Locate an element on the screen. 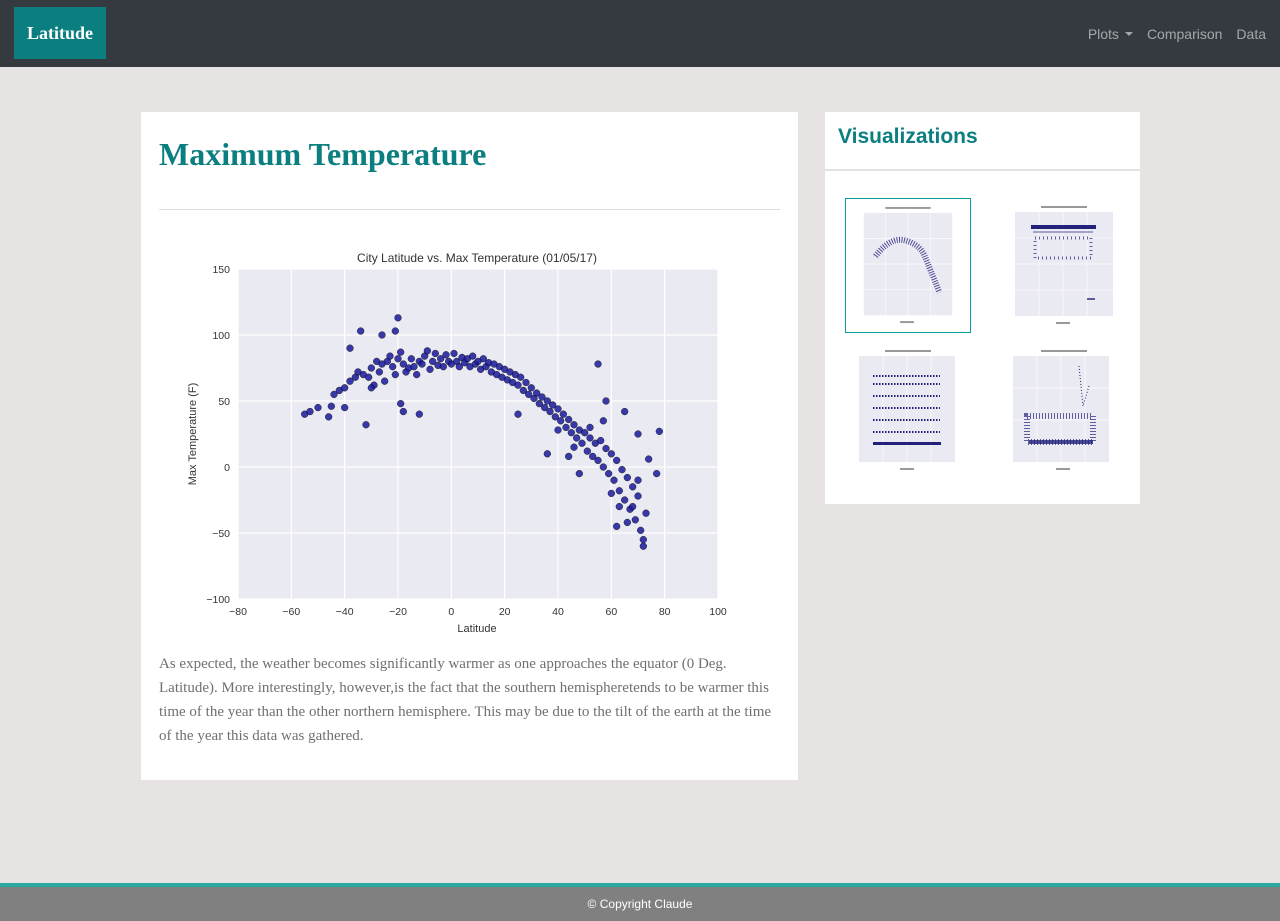 This screenshot has height=921, width=1280. thumbnail-cloudiness is located at coordinates (908, 413).